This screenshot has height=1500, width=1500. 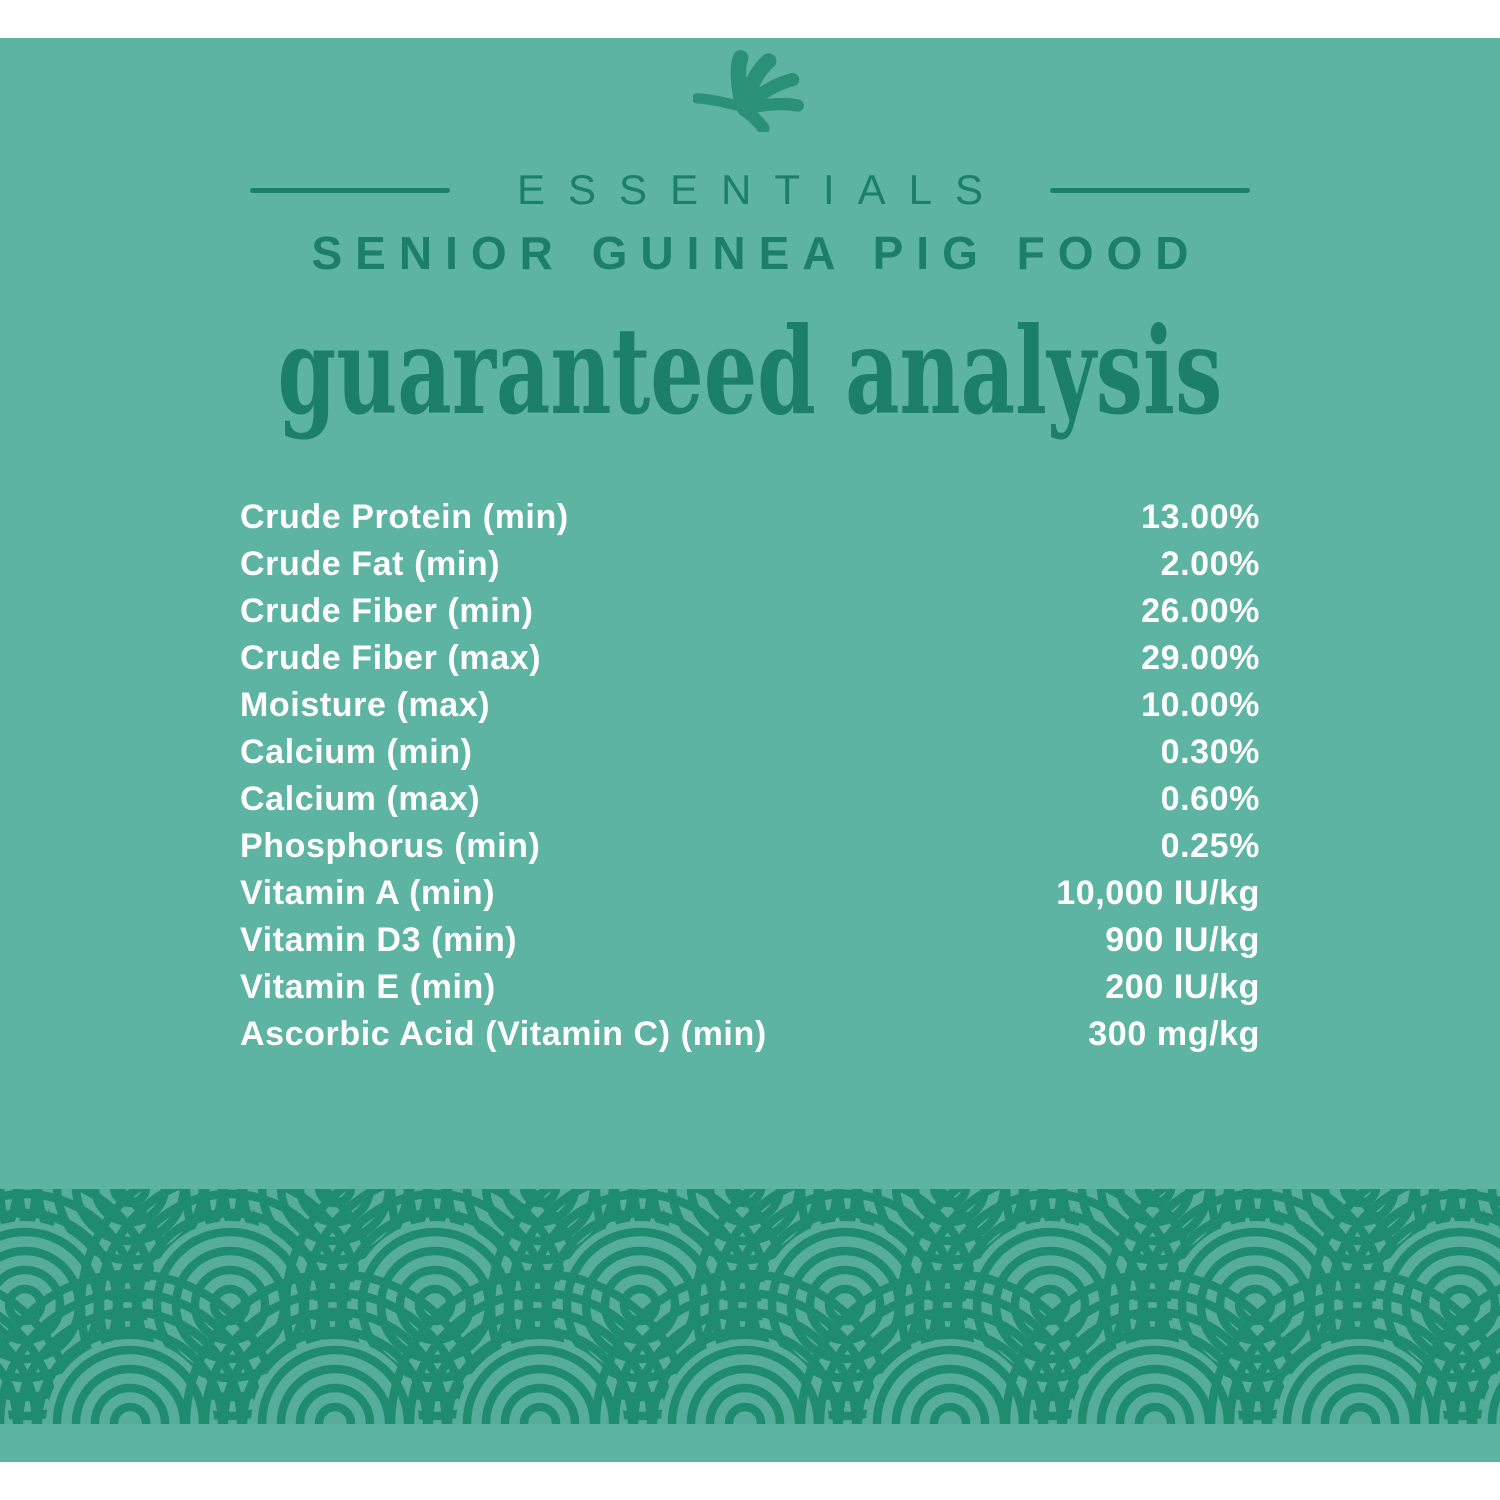 What do you see at coordinates (1200, 611) in the screenshot?
I see `nutrient-value: 26.00%` at bounding box center [1200, 611].